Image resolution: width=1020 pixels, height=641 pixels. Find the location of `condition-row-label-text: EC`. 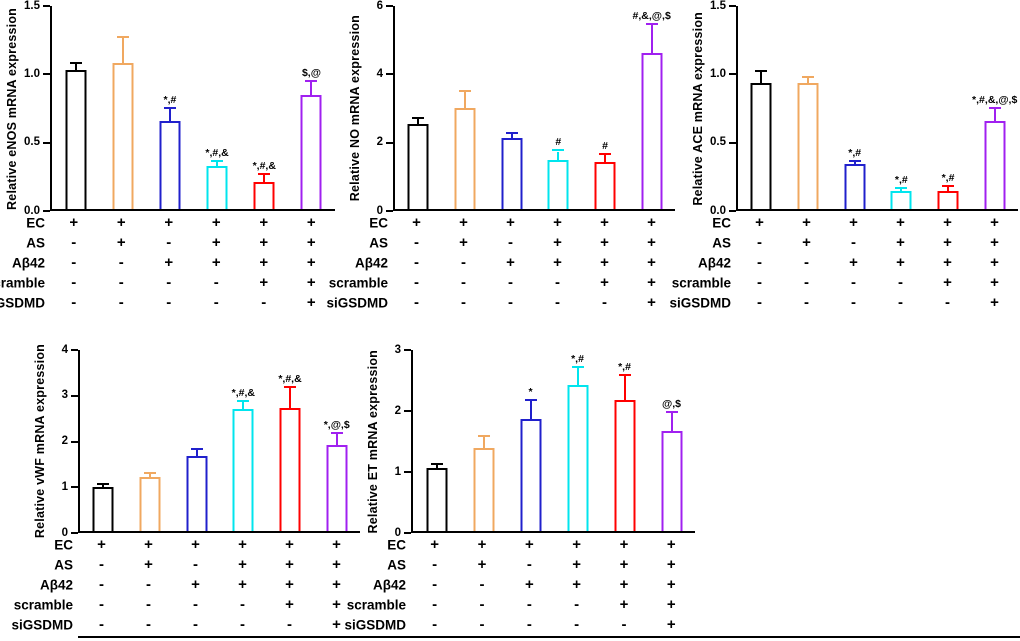

condition-row-label-text: EC is located at coordinates (721, 223).